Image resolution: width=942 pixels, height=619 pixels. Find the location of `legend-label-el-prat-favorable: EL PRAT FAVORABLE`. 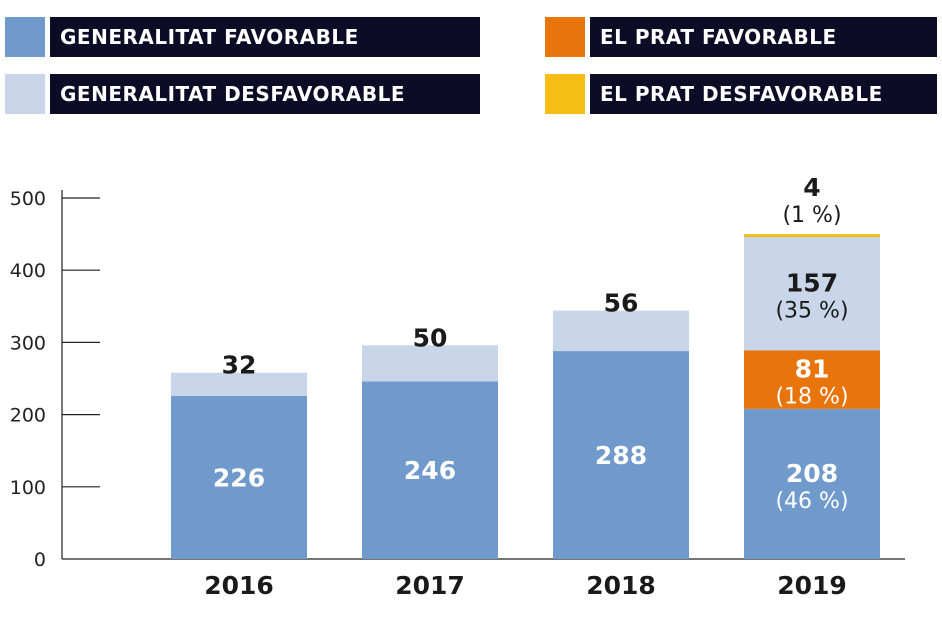

legend-label-el-prat-favorable: EL PRAT FAVORABLE is located at coordinates (763, 37).